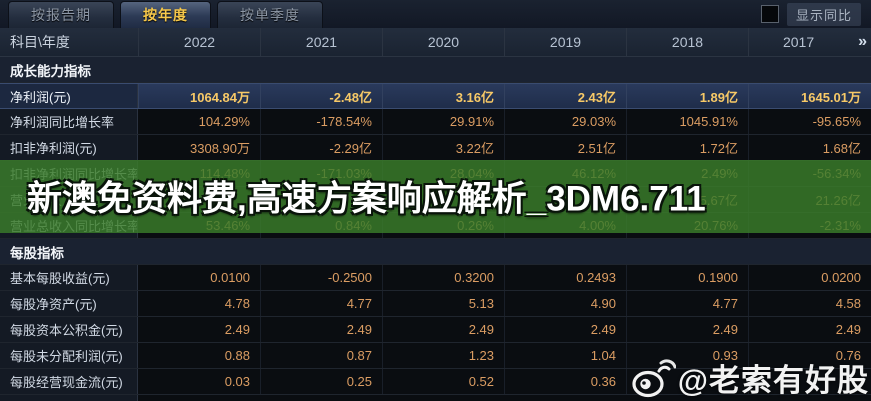  I want to click on cell-value: 3308.90万, so click(199, 147).